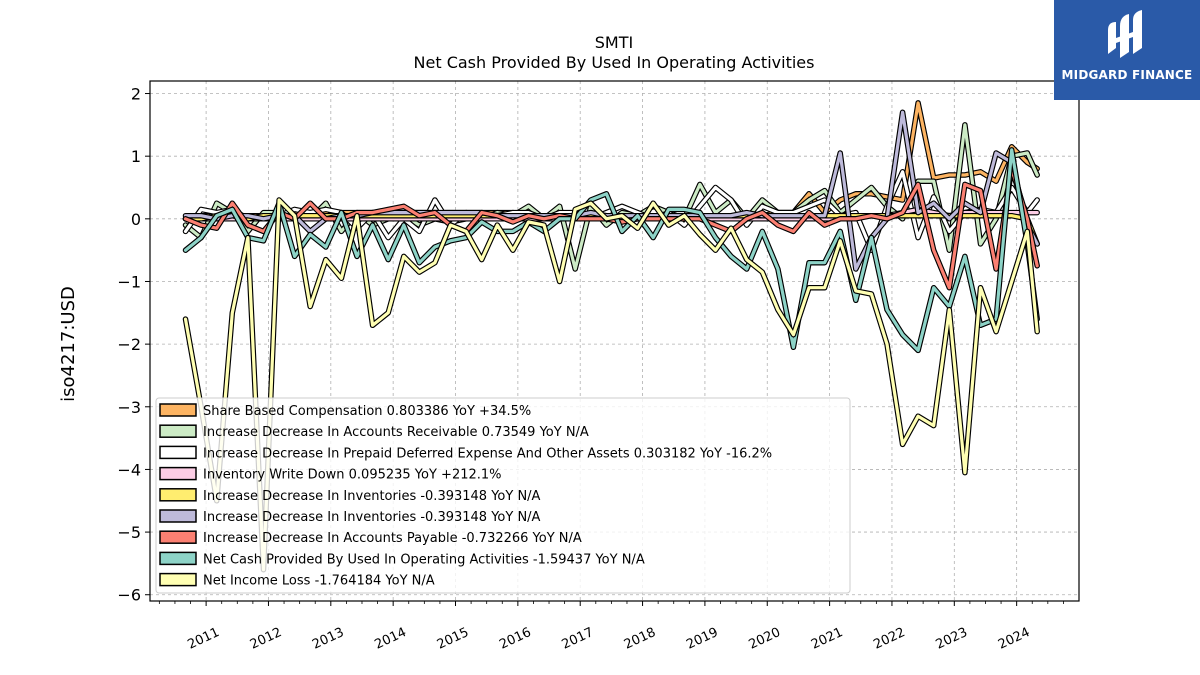  Describe the element at coordinates (129, 344) in the screenshot. I see `y-tick-label: −2` at that location.